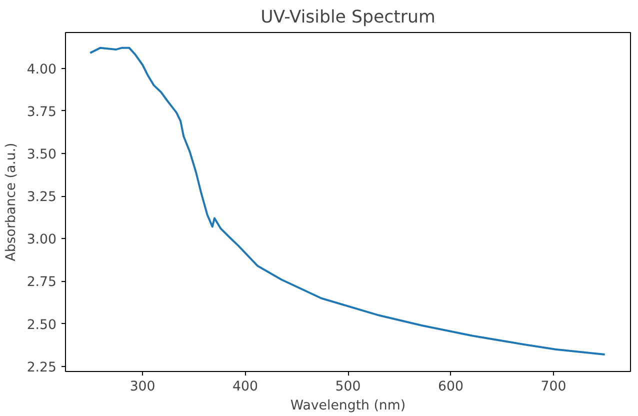 This screenshot has height=416, width=638. I want to click on x-tick-label: 400, so click(245, 387).